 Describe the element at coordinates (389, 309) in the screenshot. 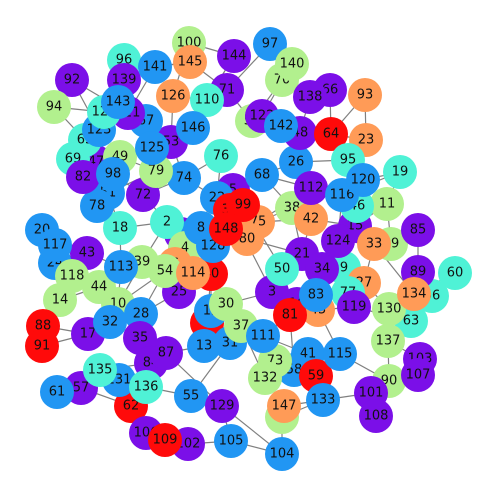

I see `node-label: 130` at that location.